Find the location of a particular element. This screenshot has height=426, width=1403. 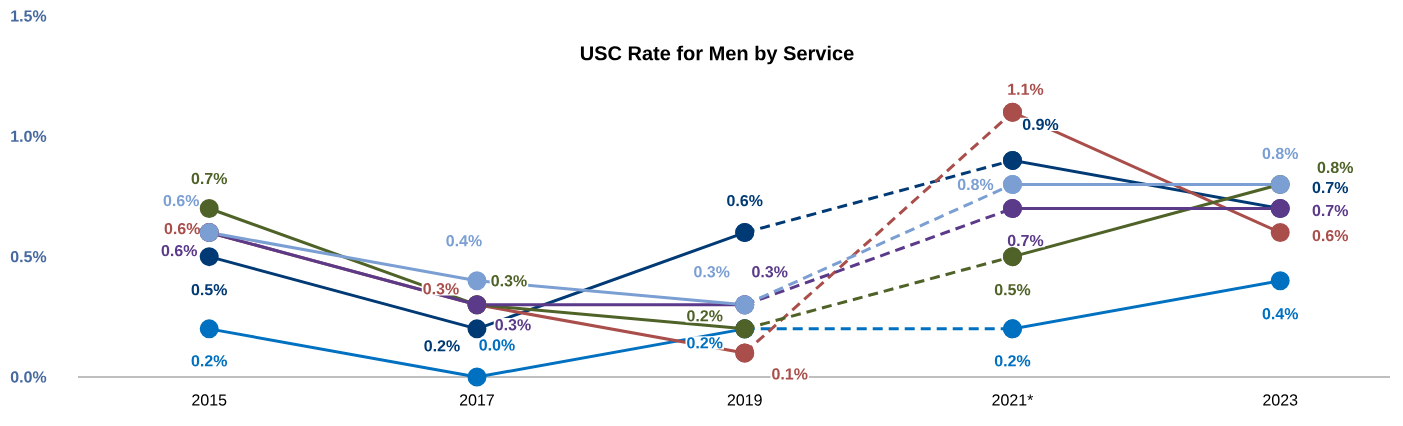

x-tick-label: 2017 is located at coordinates (476, 400).